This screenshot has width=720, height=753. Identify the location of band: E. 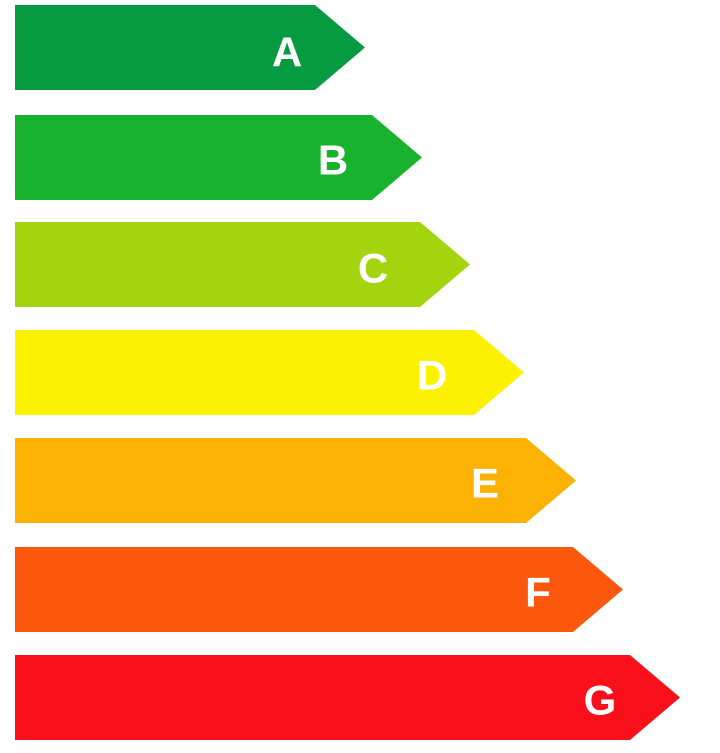
(295, 480).